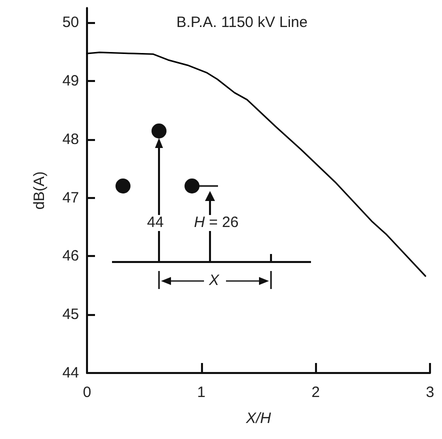 This screenshot has height=439, width=442. I want to click on y-tick-label: 49, so click(70, 81).